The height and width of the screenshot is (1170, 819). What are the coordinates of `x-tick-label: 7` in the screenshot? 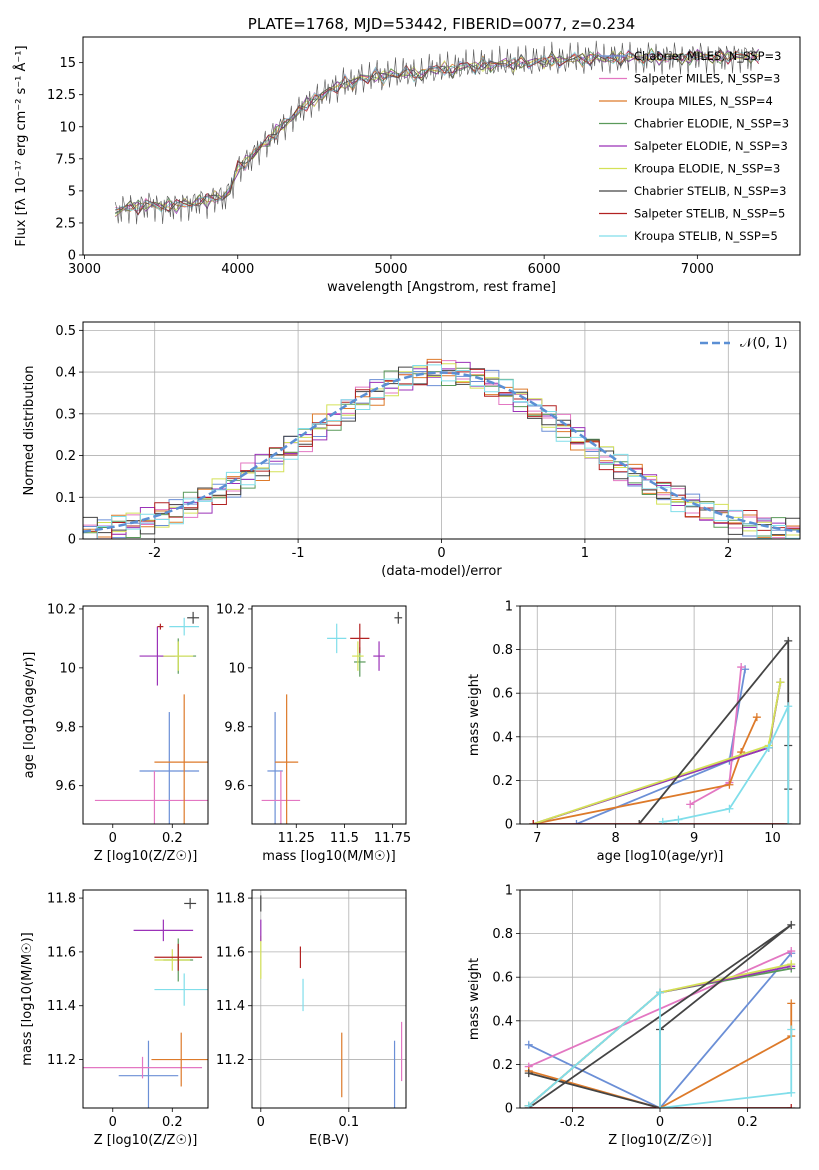 It's located at (537, 838).